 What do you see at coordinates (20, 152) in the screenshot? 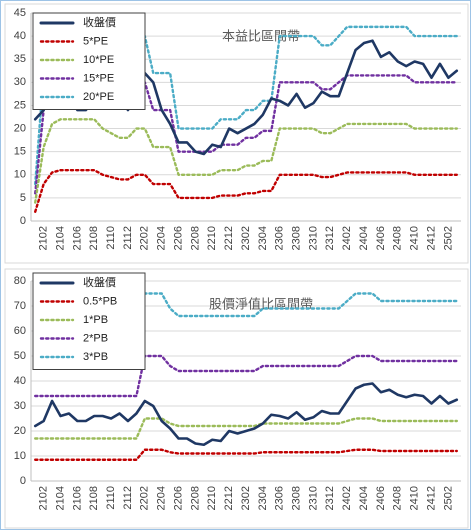
I see `y-tick-label: 15` at bounding box center [20, 152].